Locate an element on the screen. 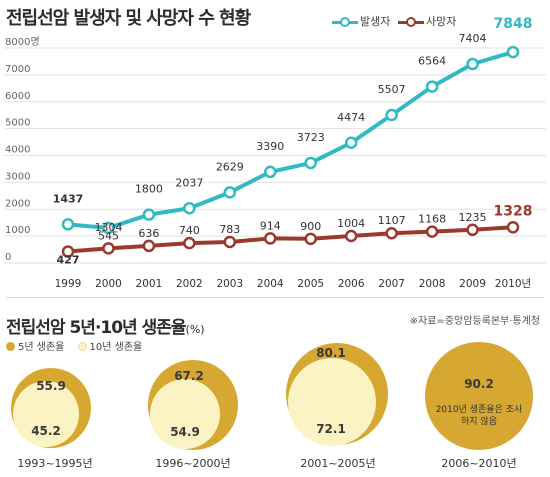 The width and height of the screenshot is (550, 477). data-label: 1107 is located at coordinates (392, 220).